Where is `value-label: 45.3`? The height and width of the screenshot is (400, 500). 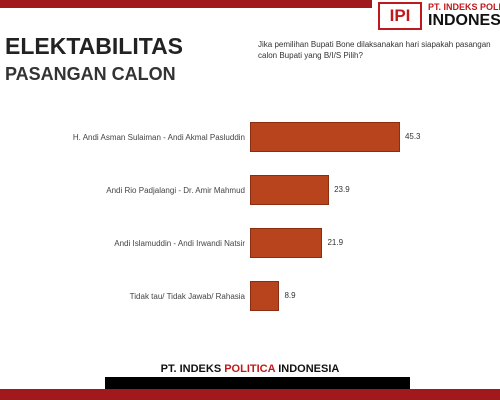
value-label: 45.3 is located at coordinates (412, 136).